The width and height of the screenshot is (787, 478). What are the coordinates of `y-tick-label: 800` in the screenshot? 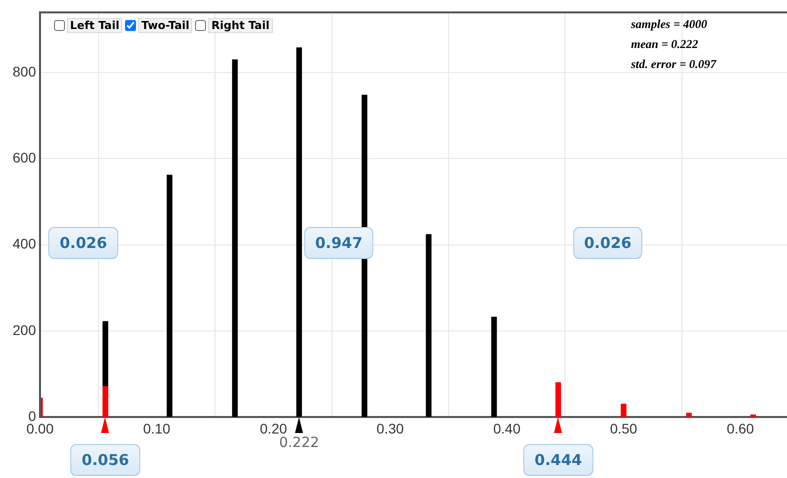 It's located at (24, 72).